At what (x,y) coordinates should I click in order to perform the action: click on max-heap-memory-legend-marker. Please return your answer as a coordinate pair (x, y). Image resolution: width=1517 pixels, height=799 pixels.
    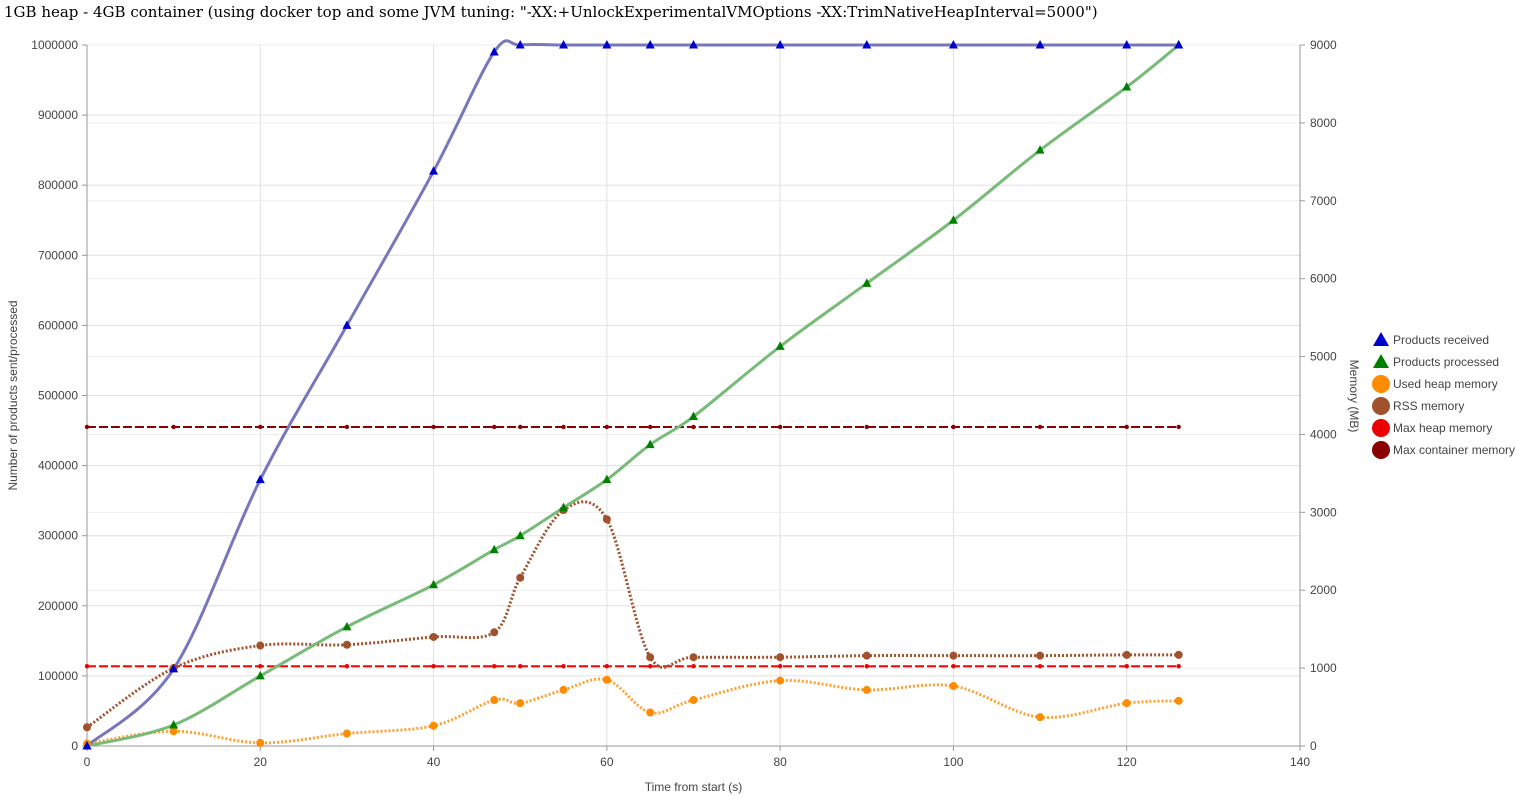
    Looking at the image, I should click on (1381, 428).